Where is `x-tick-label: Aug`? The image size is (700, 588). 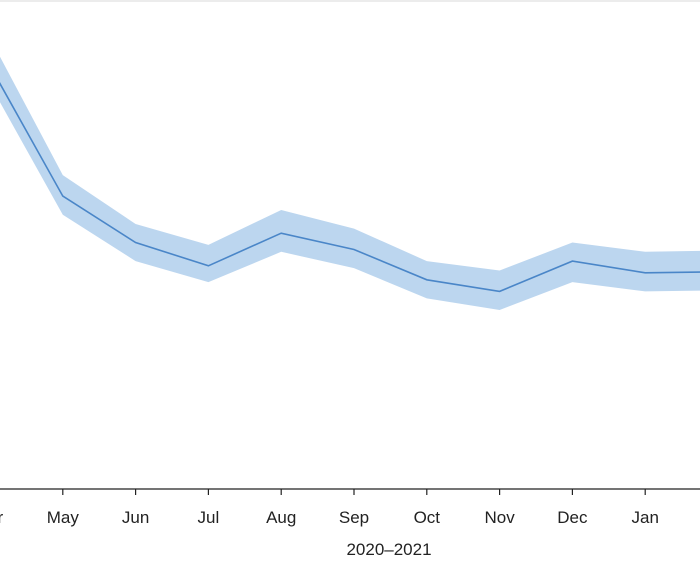
x-tick-label: Aug is located at coordinates (281, 517).